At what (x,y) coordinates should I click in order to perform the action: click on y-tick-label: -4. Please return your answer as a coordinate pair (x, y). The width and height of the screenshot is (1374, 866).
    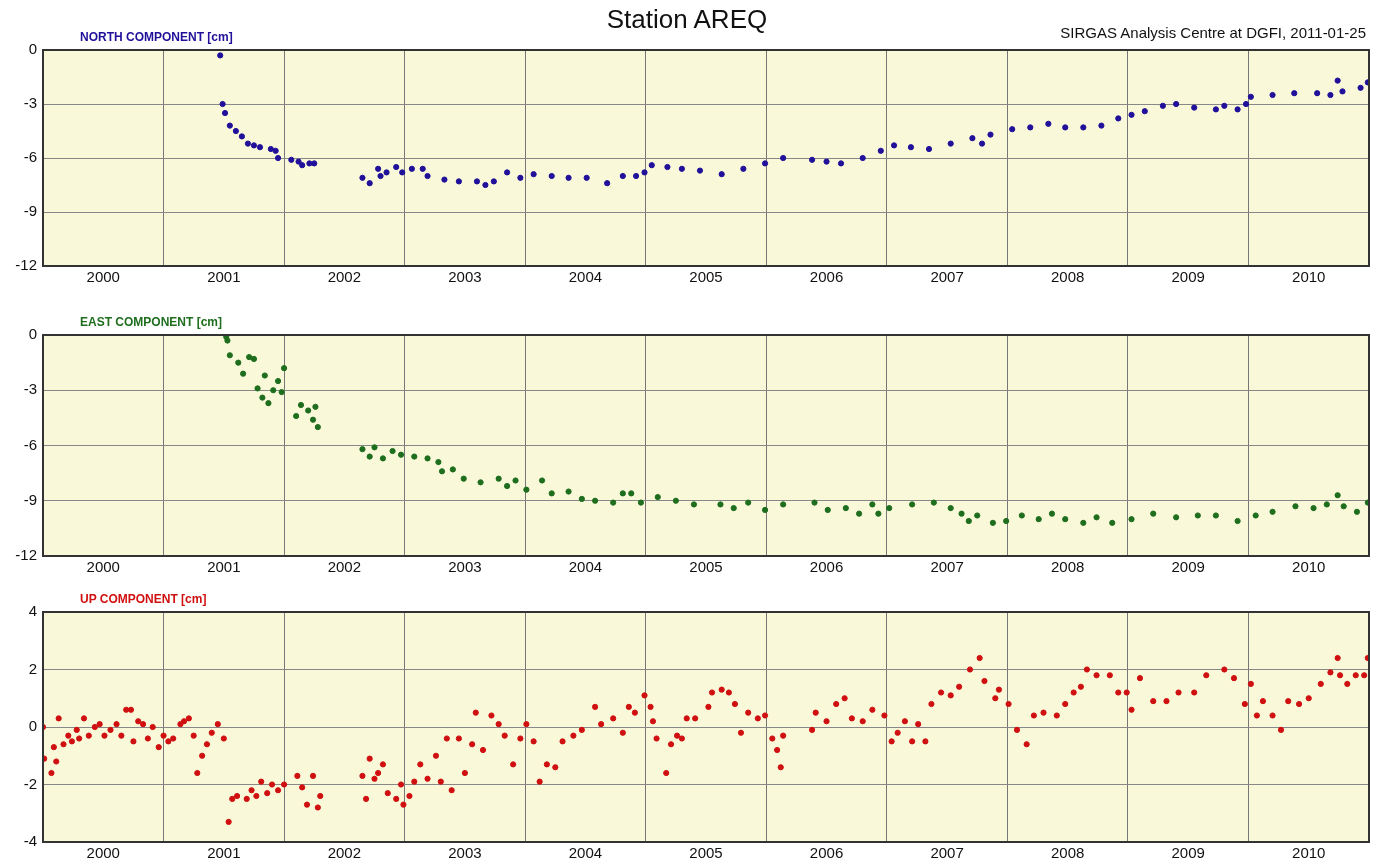
    Looking at the image, I should click on (30, 841).